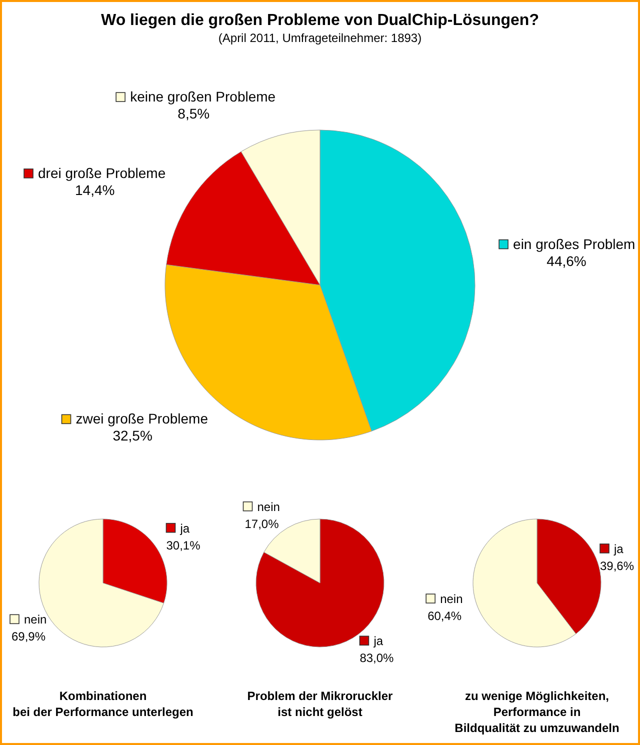  I want to click on legend-label: ein großes Problem, so click(574, 244).